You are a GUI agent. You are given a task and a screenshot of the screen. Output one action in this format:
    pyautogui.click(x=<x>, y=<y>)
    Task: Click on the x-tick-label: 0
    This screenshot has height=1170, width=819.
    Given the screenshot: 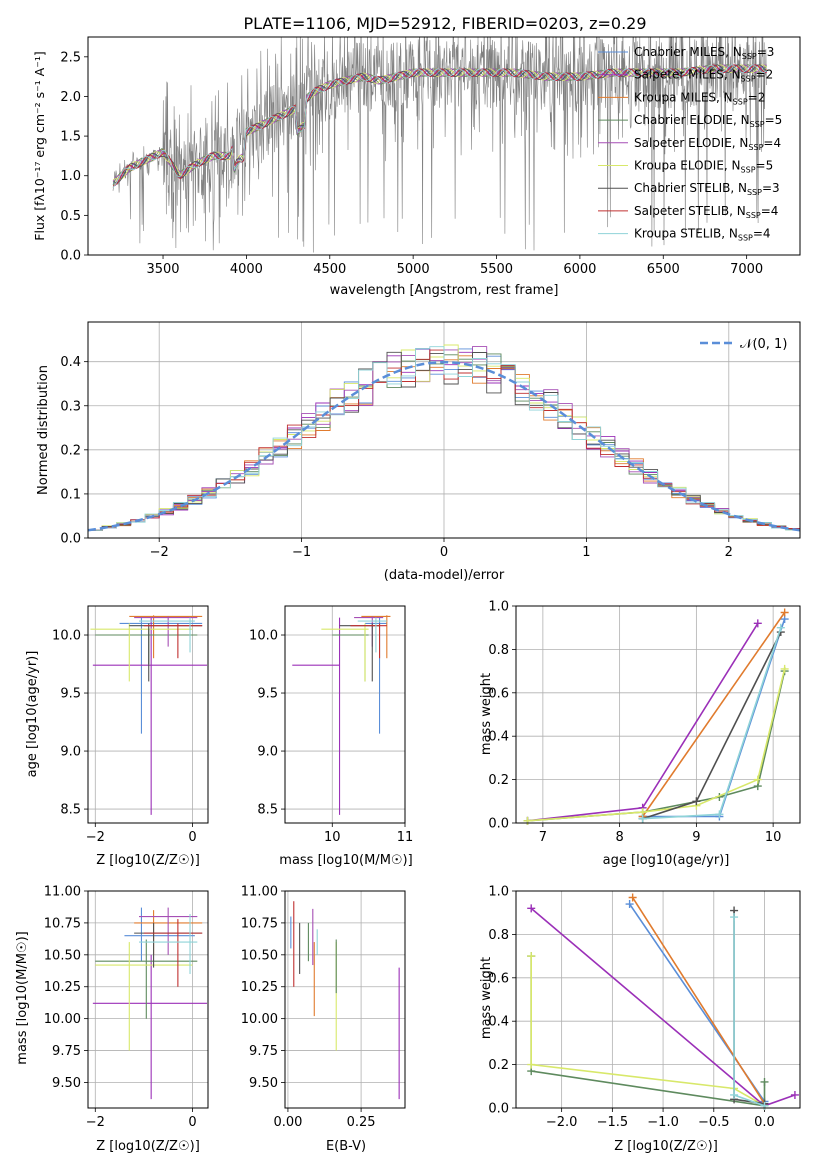 What is the action you would take?
    pyautogui.click(x=192, y=837)
    